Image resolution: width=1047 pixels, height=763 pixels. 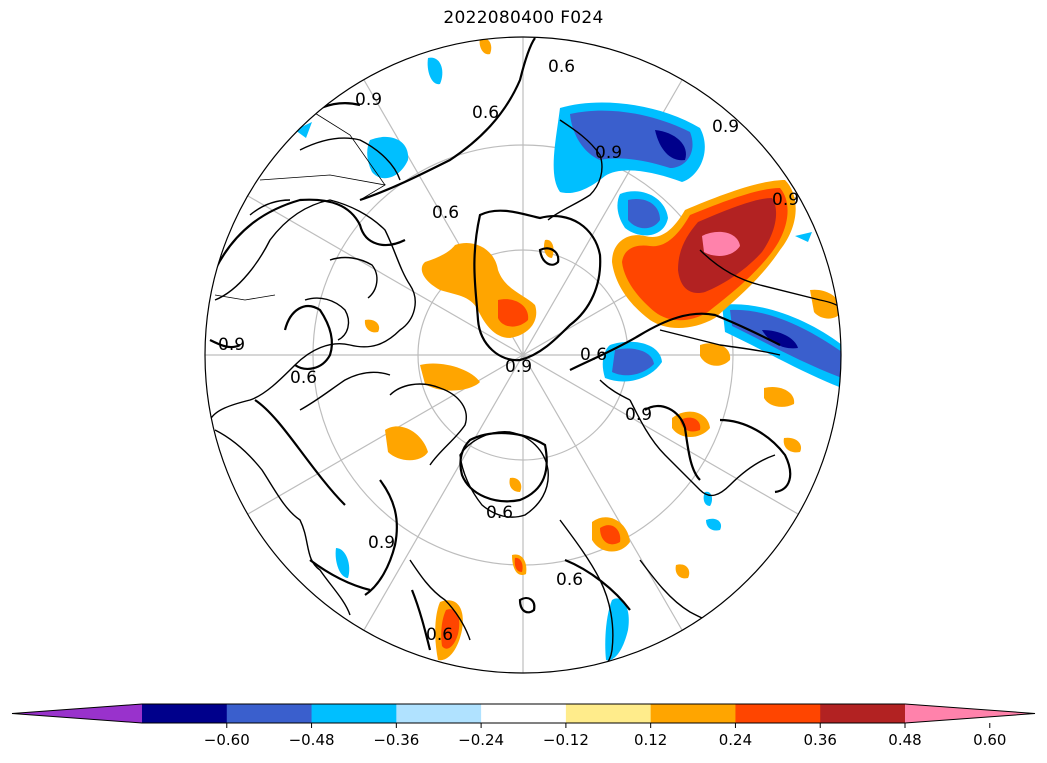 What do you see at coordinates (300, 205) in the screenshot?
I see `borders` at bounding box center [300, 205].